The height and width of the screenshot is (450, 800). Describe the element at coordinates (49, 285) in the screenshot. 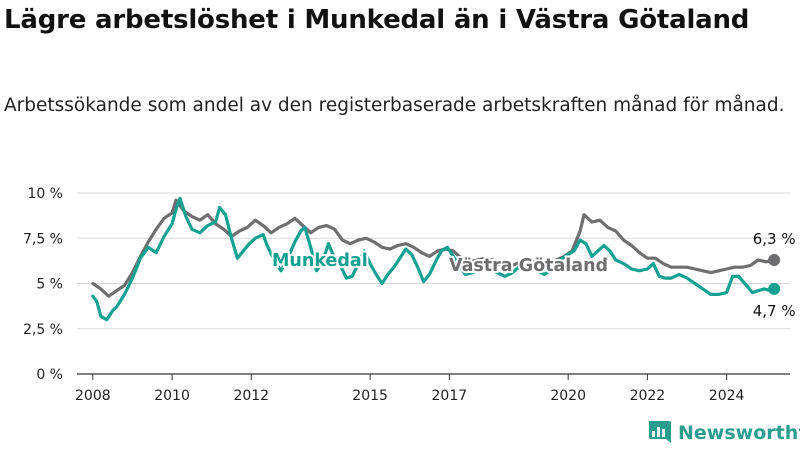

I see `y-tick-label: 5 %` at that location.